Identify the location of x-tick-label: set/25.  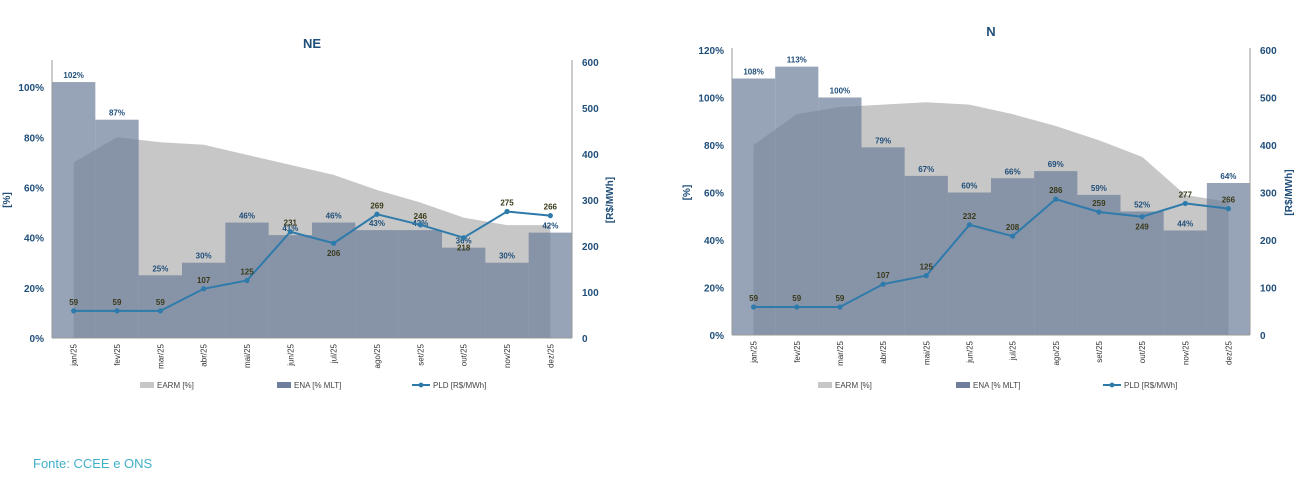
(1099, 351).